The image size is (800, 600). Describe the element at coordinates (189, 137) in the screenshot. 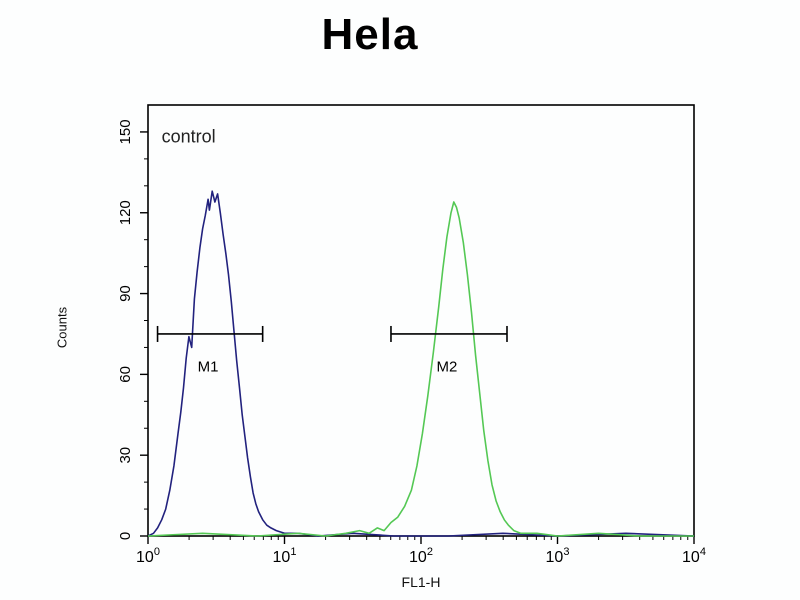

I see `annotation-control: control` at that location.